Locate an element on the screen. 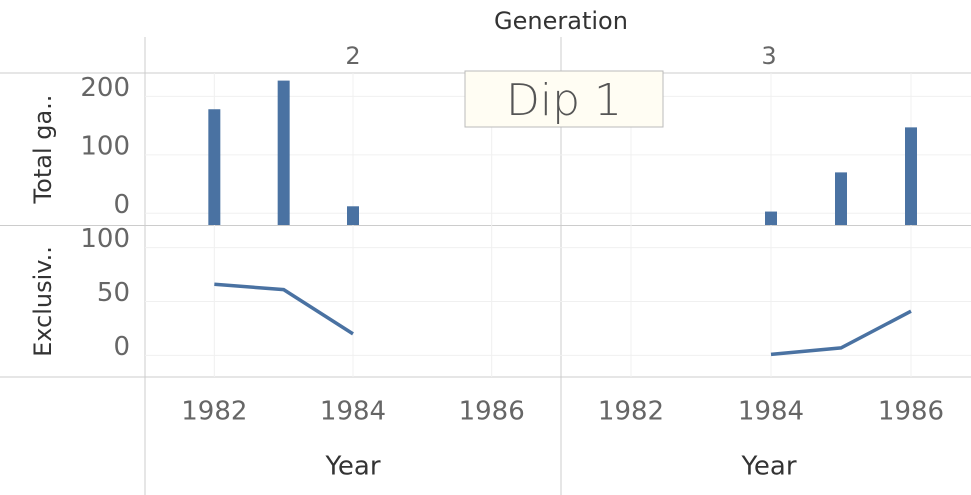  y-tick-label: 200 is located at coordinates (105, 88).